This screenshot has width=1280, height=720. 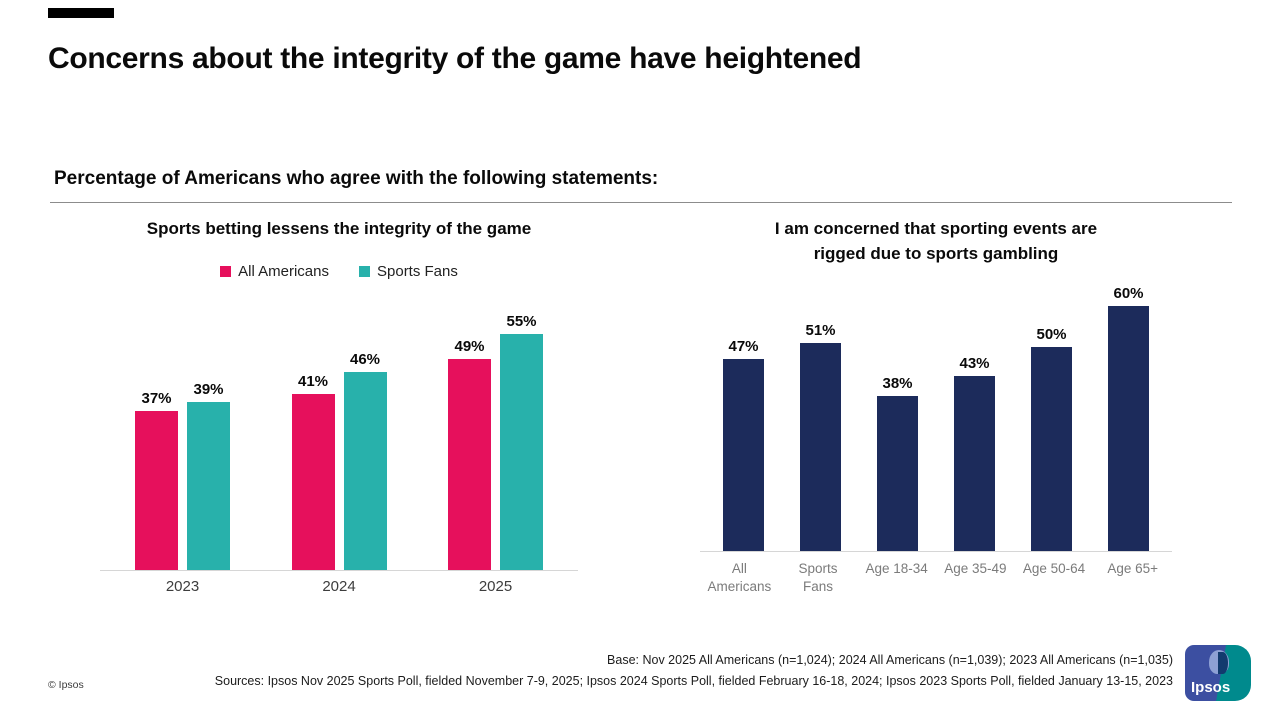 I want to click on bar-value-label: 39%, so click(x=208, y=390).